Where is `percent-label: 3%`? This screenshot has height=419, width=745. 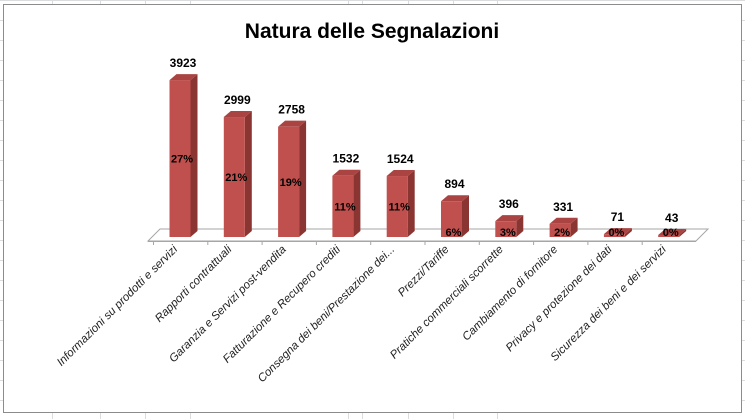
percent-label: 3% is located at coordinates (508, 233).